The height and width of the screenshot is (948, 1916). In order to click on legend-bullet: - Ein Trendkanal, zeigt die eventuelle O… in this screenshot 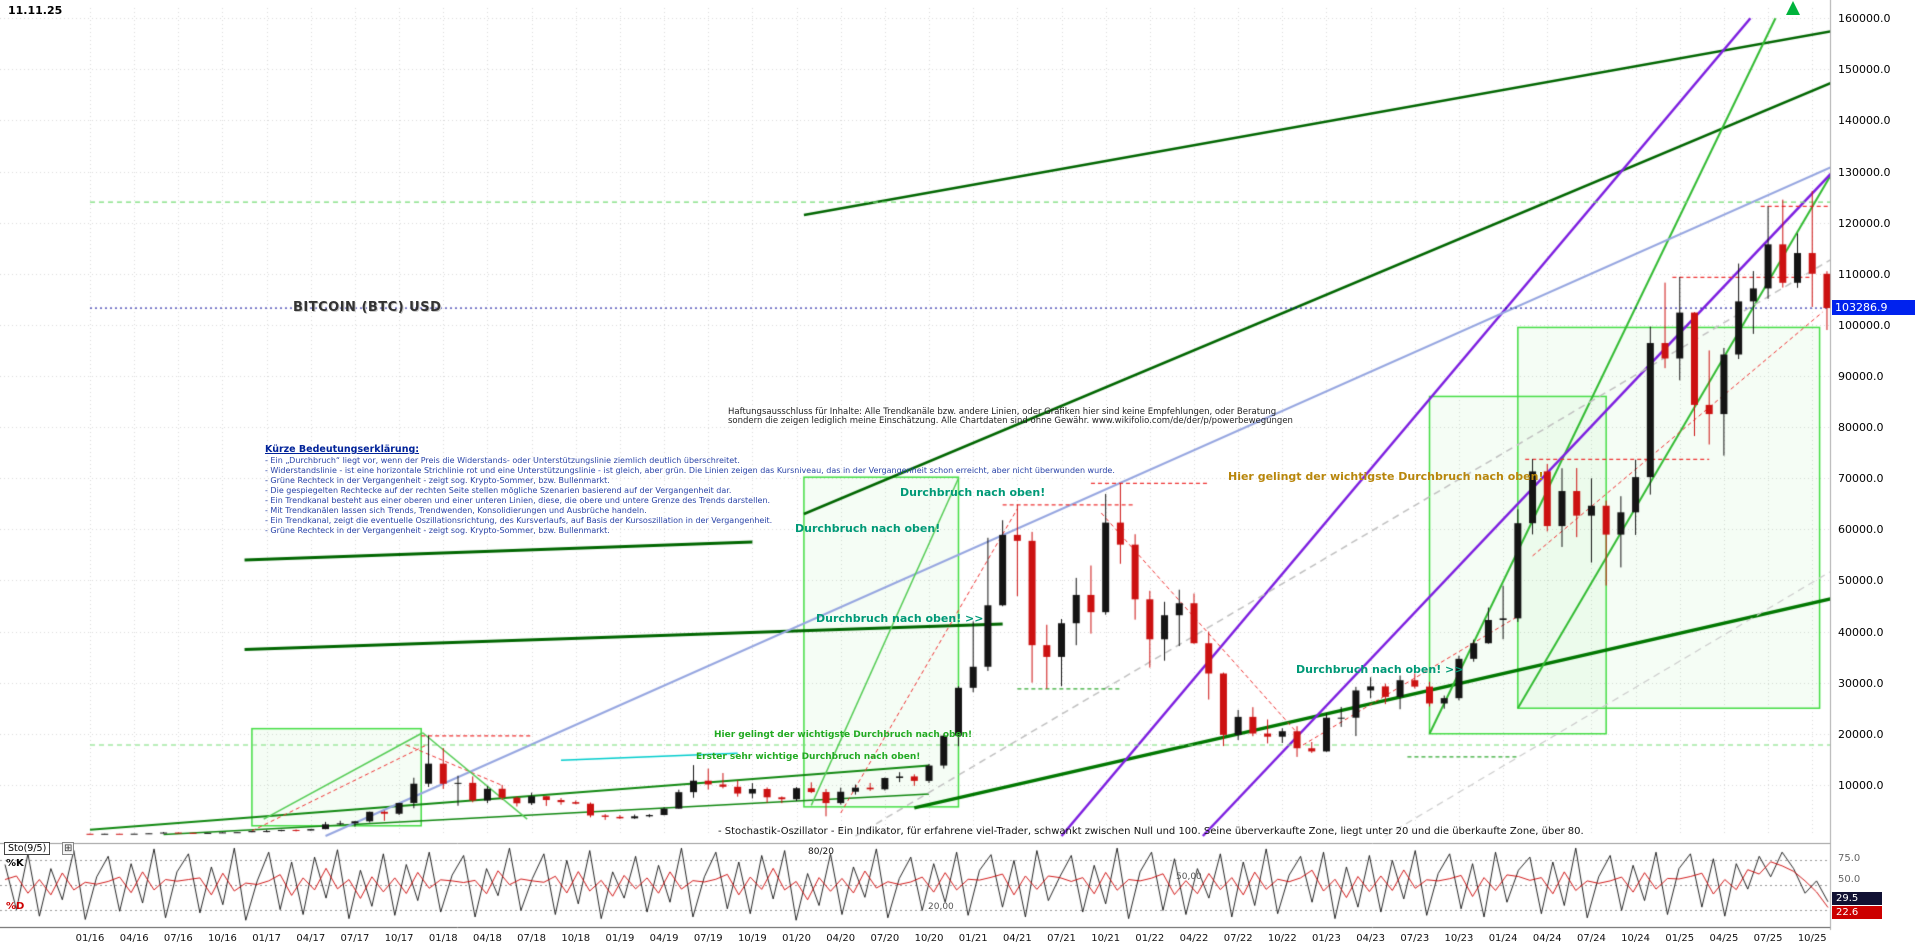, I will do `click(519, 520)`.